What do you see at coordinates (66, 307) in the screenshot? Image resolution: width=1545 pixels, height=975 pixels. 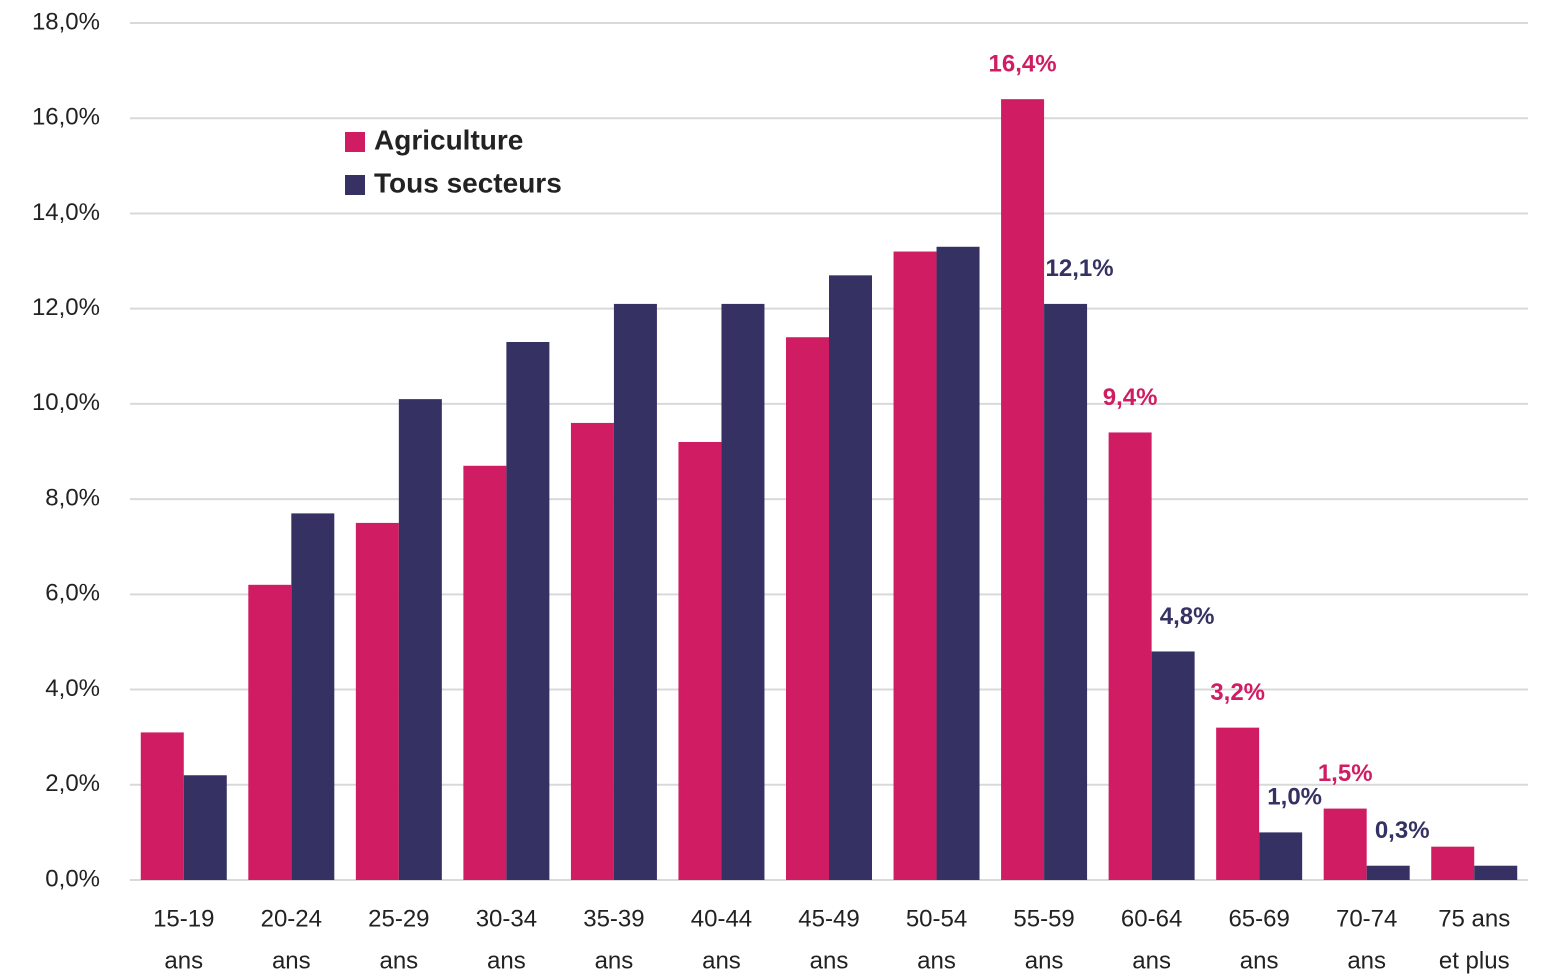 I see `y-tick-label: 12,0%` at bounding box center [66, 307].